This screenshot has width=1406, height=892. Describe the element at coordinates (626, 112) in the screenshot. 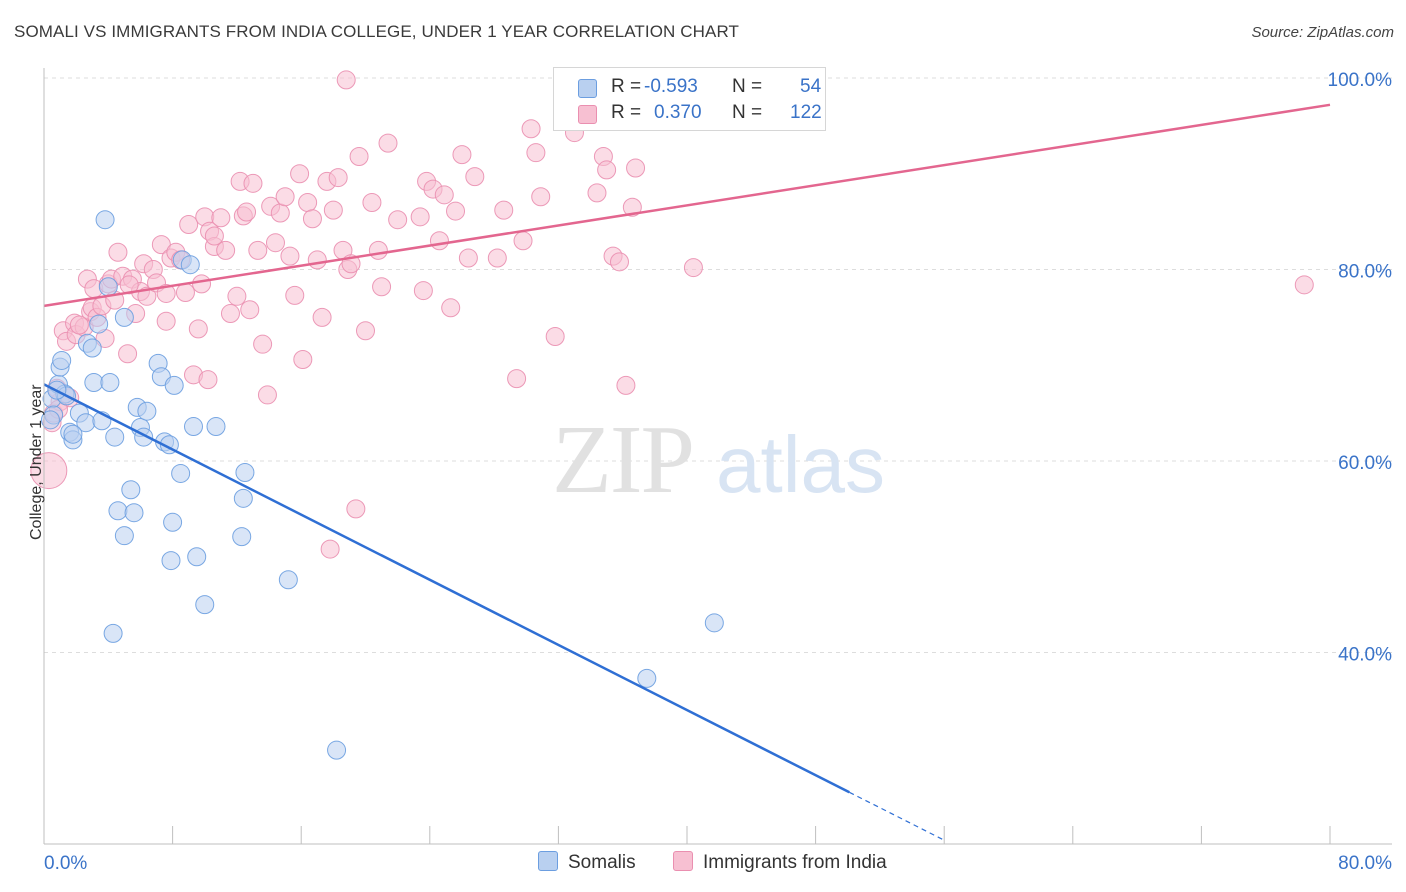

I see `legend-r-label: R =` at that location.